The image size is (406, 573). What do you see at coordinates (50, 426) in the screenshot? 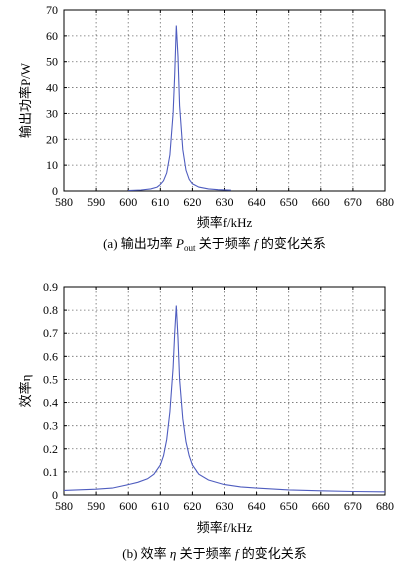
I see `y-tick-label: 0.3` at bounding box center [50, 426].